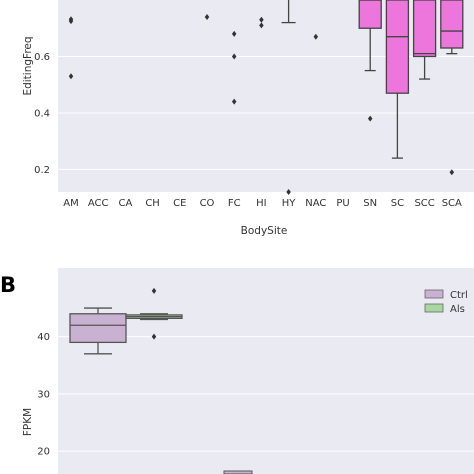  What do you see at coordinates (179, 203) in the screenshot?
I see `x-tick-label: CE` at bounding box center [179, 203].